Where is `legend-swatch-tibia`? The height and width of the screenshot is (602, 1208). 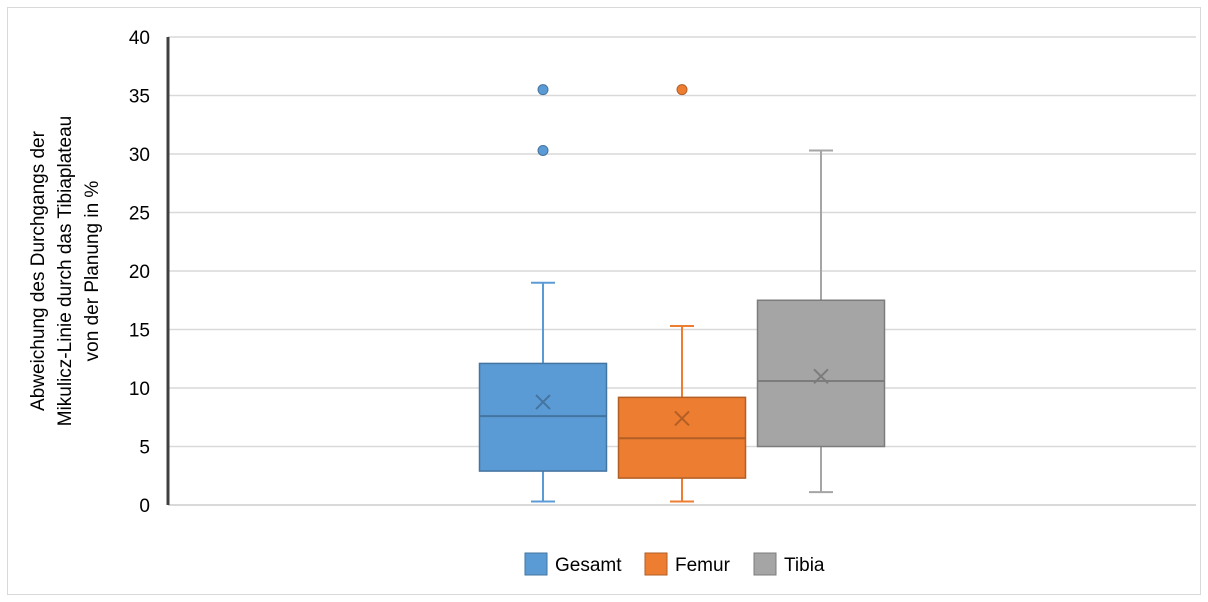
legend-swatch-tibia is located at coordinates (765, 564).